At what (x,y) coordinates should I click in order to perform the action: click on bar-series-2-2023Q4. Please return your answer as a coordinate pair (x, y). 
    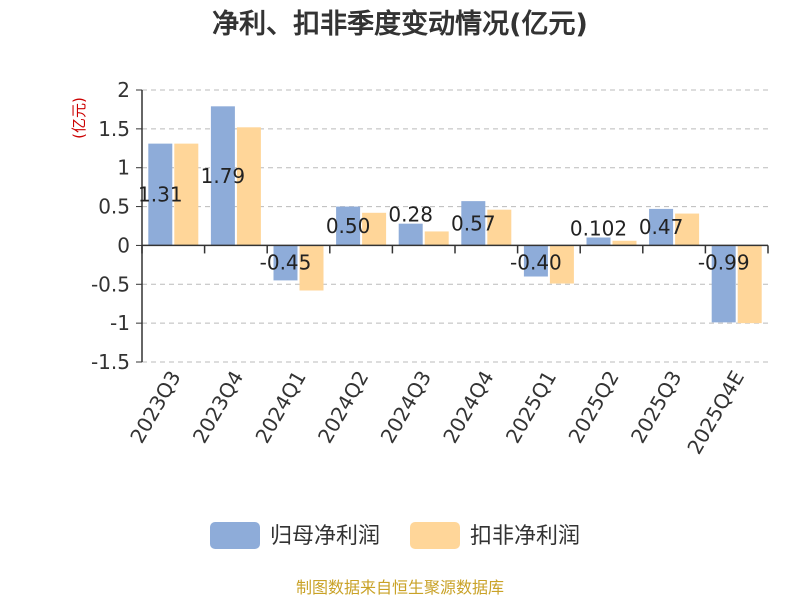
    Looking at the image, I should click on (248, 186).